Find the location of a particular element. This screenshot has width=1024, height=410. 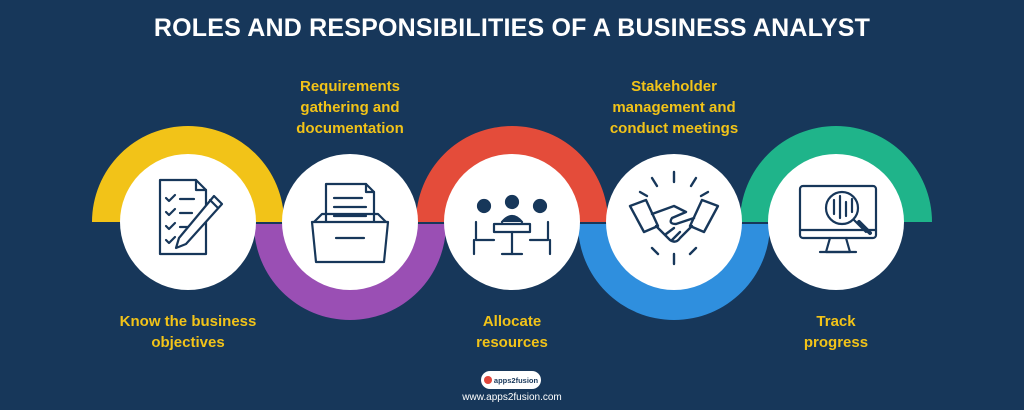

document-folder-icon is located at coordinates (350, 223).